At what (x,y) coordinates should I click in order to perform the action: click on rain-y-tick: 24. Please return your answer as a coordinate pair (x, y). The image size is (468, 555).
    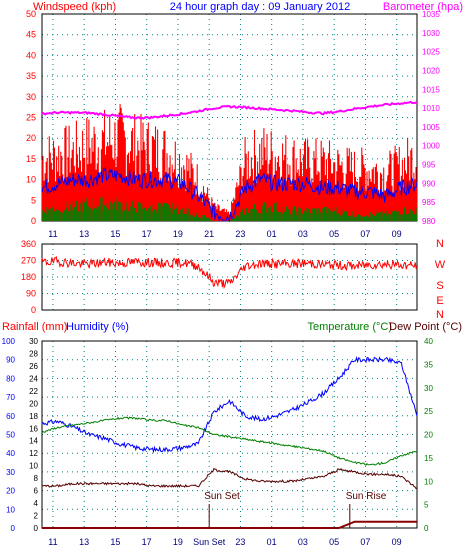
    Looking at the image, I should click on (33, 378).